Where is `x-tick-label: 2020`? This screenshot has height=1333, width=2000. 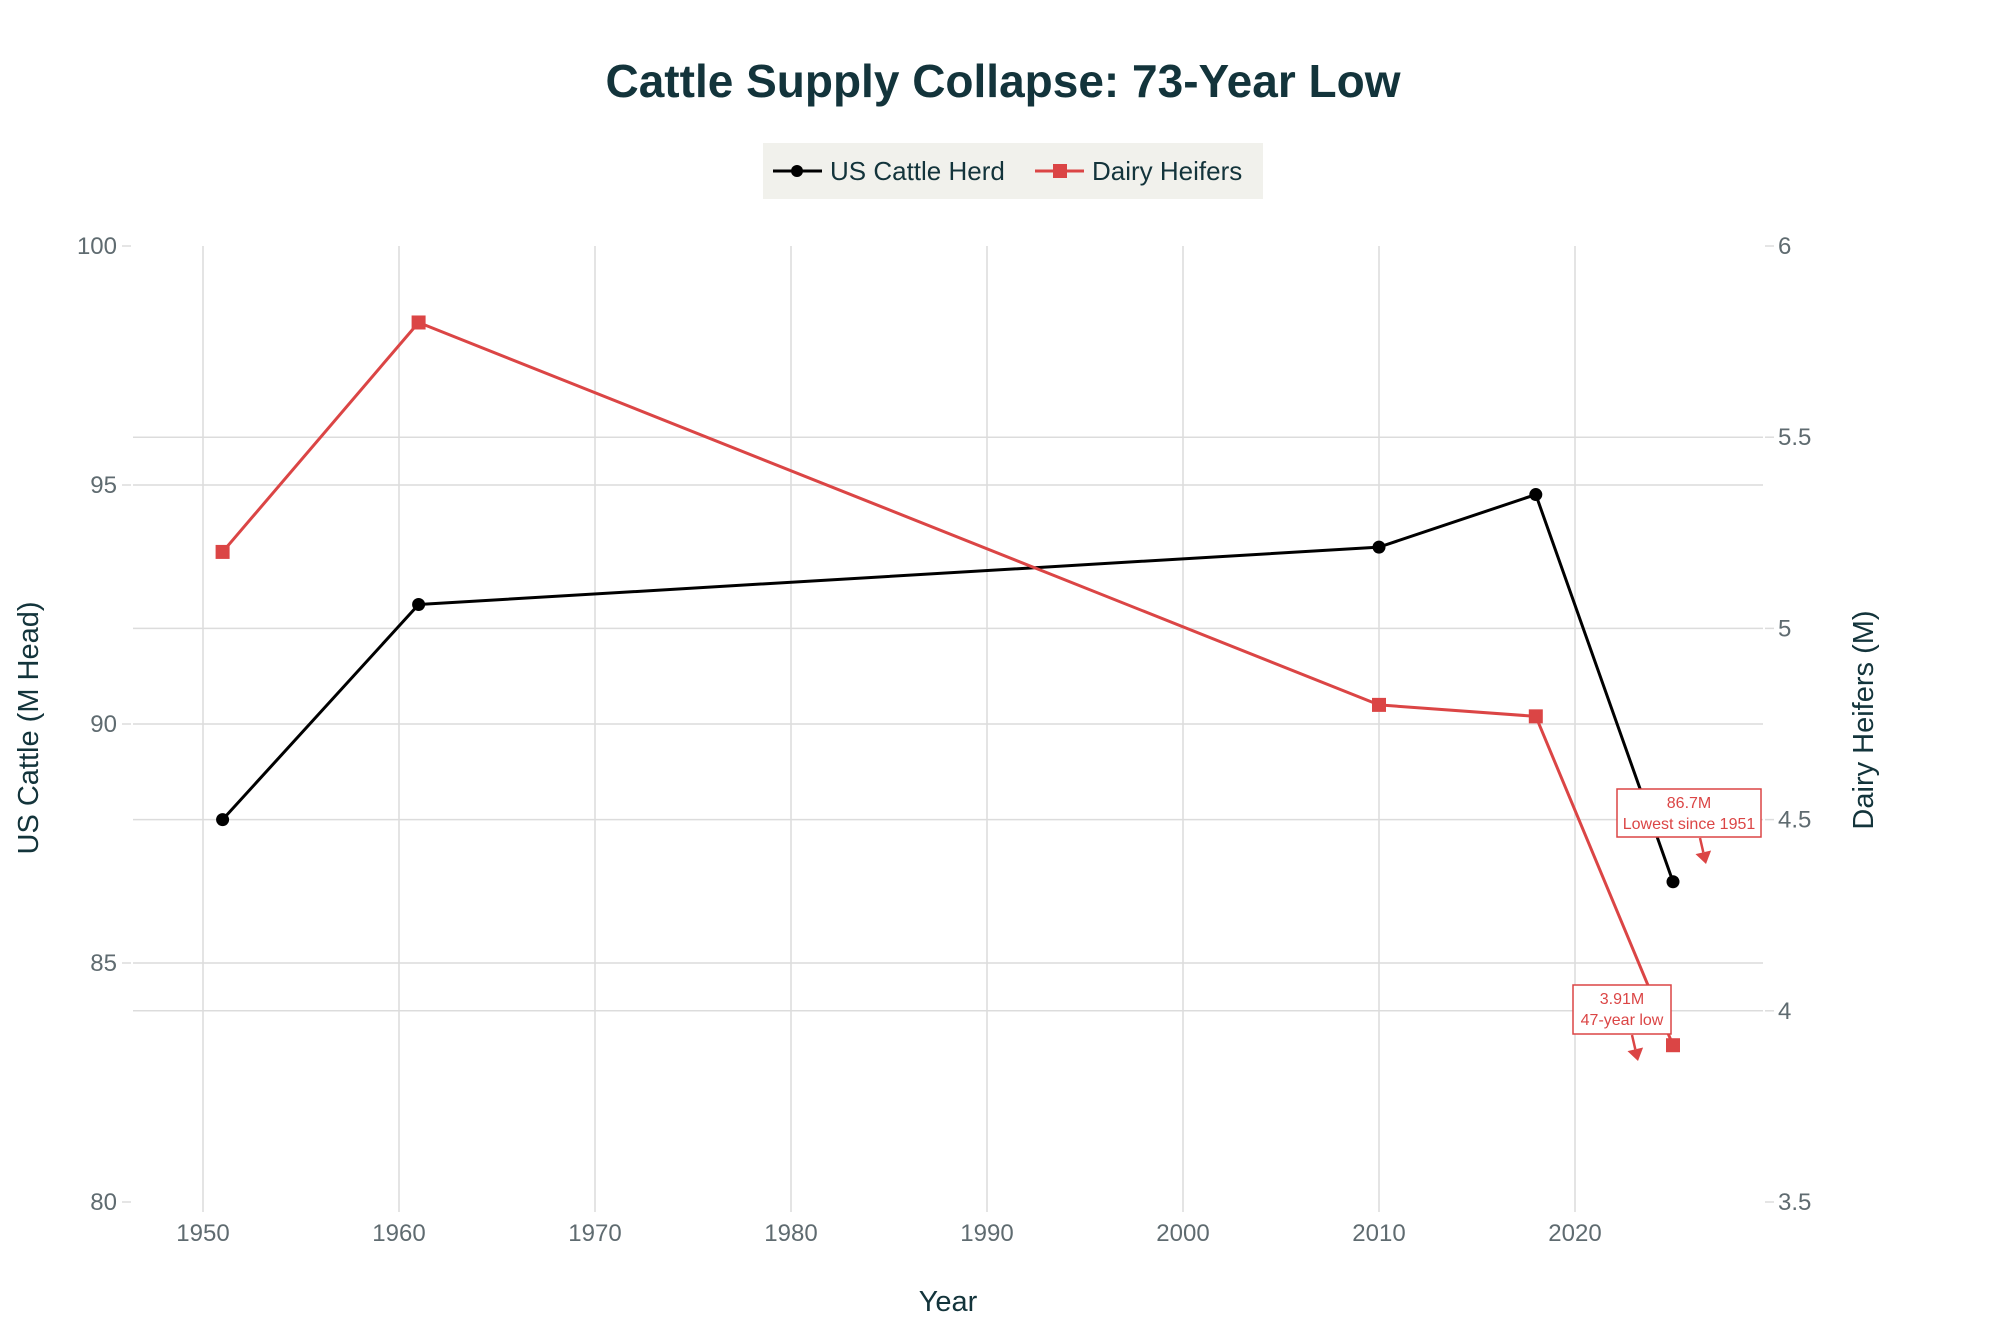
x-tick-label: 2020 is located at coordinates (1574, 1233).